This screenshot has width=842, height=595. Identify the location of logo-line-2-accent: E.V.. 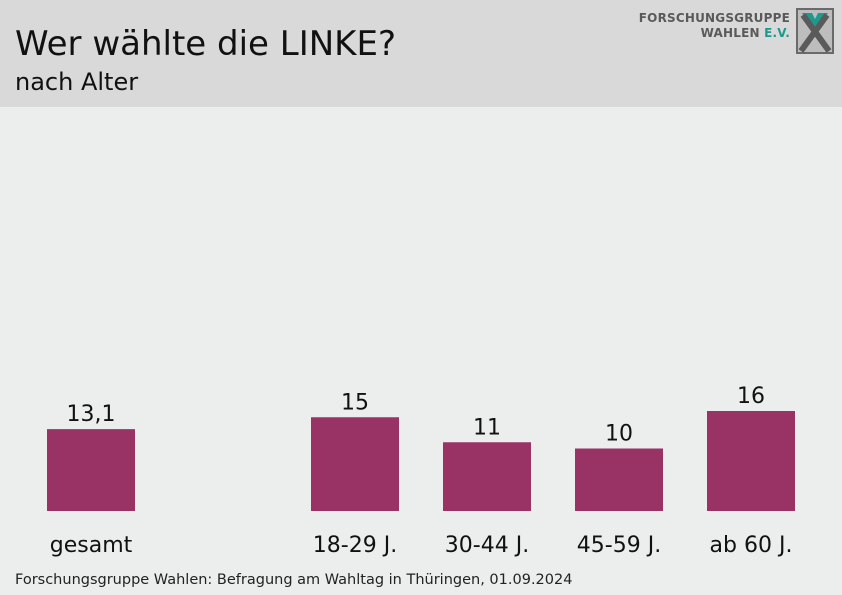
(777, 33).